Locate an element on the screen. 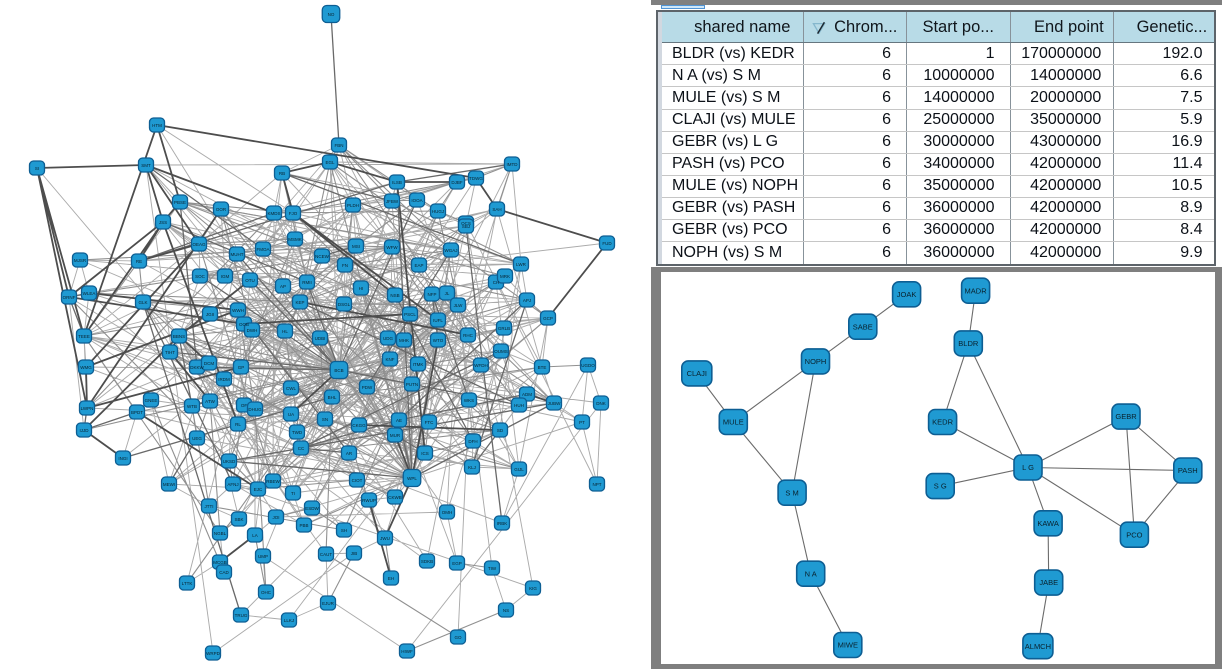 Image resolution: width=1222 pixels, height=669 pixels. svg-text: WLEA is located at coordinates (89, 293).